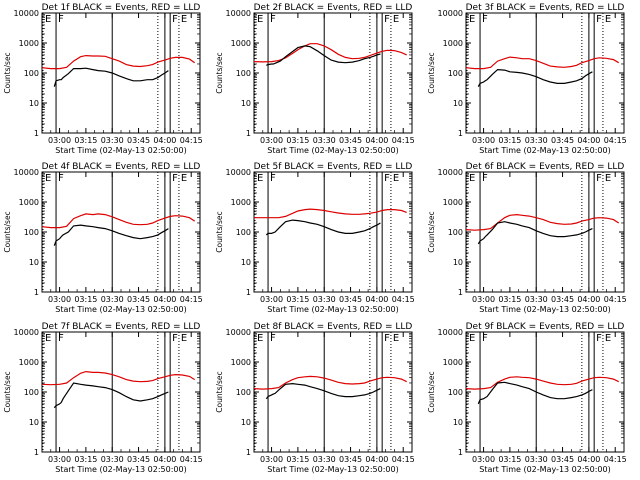  Describe the element at coordinates (121, 327) in the screenshot. I see `panel-title: Det 7f BLACK = Events, RED = LLD` at that location.